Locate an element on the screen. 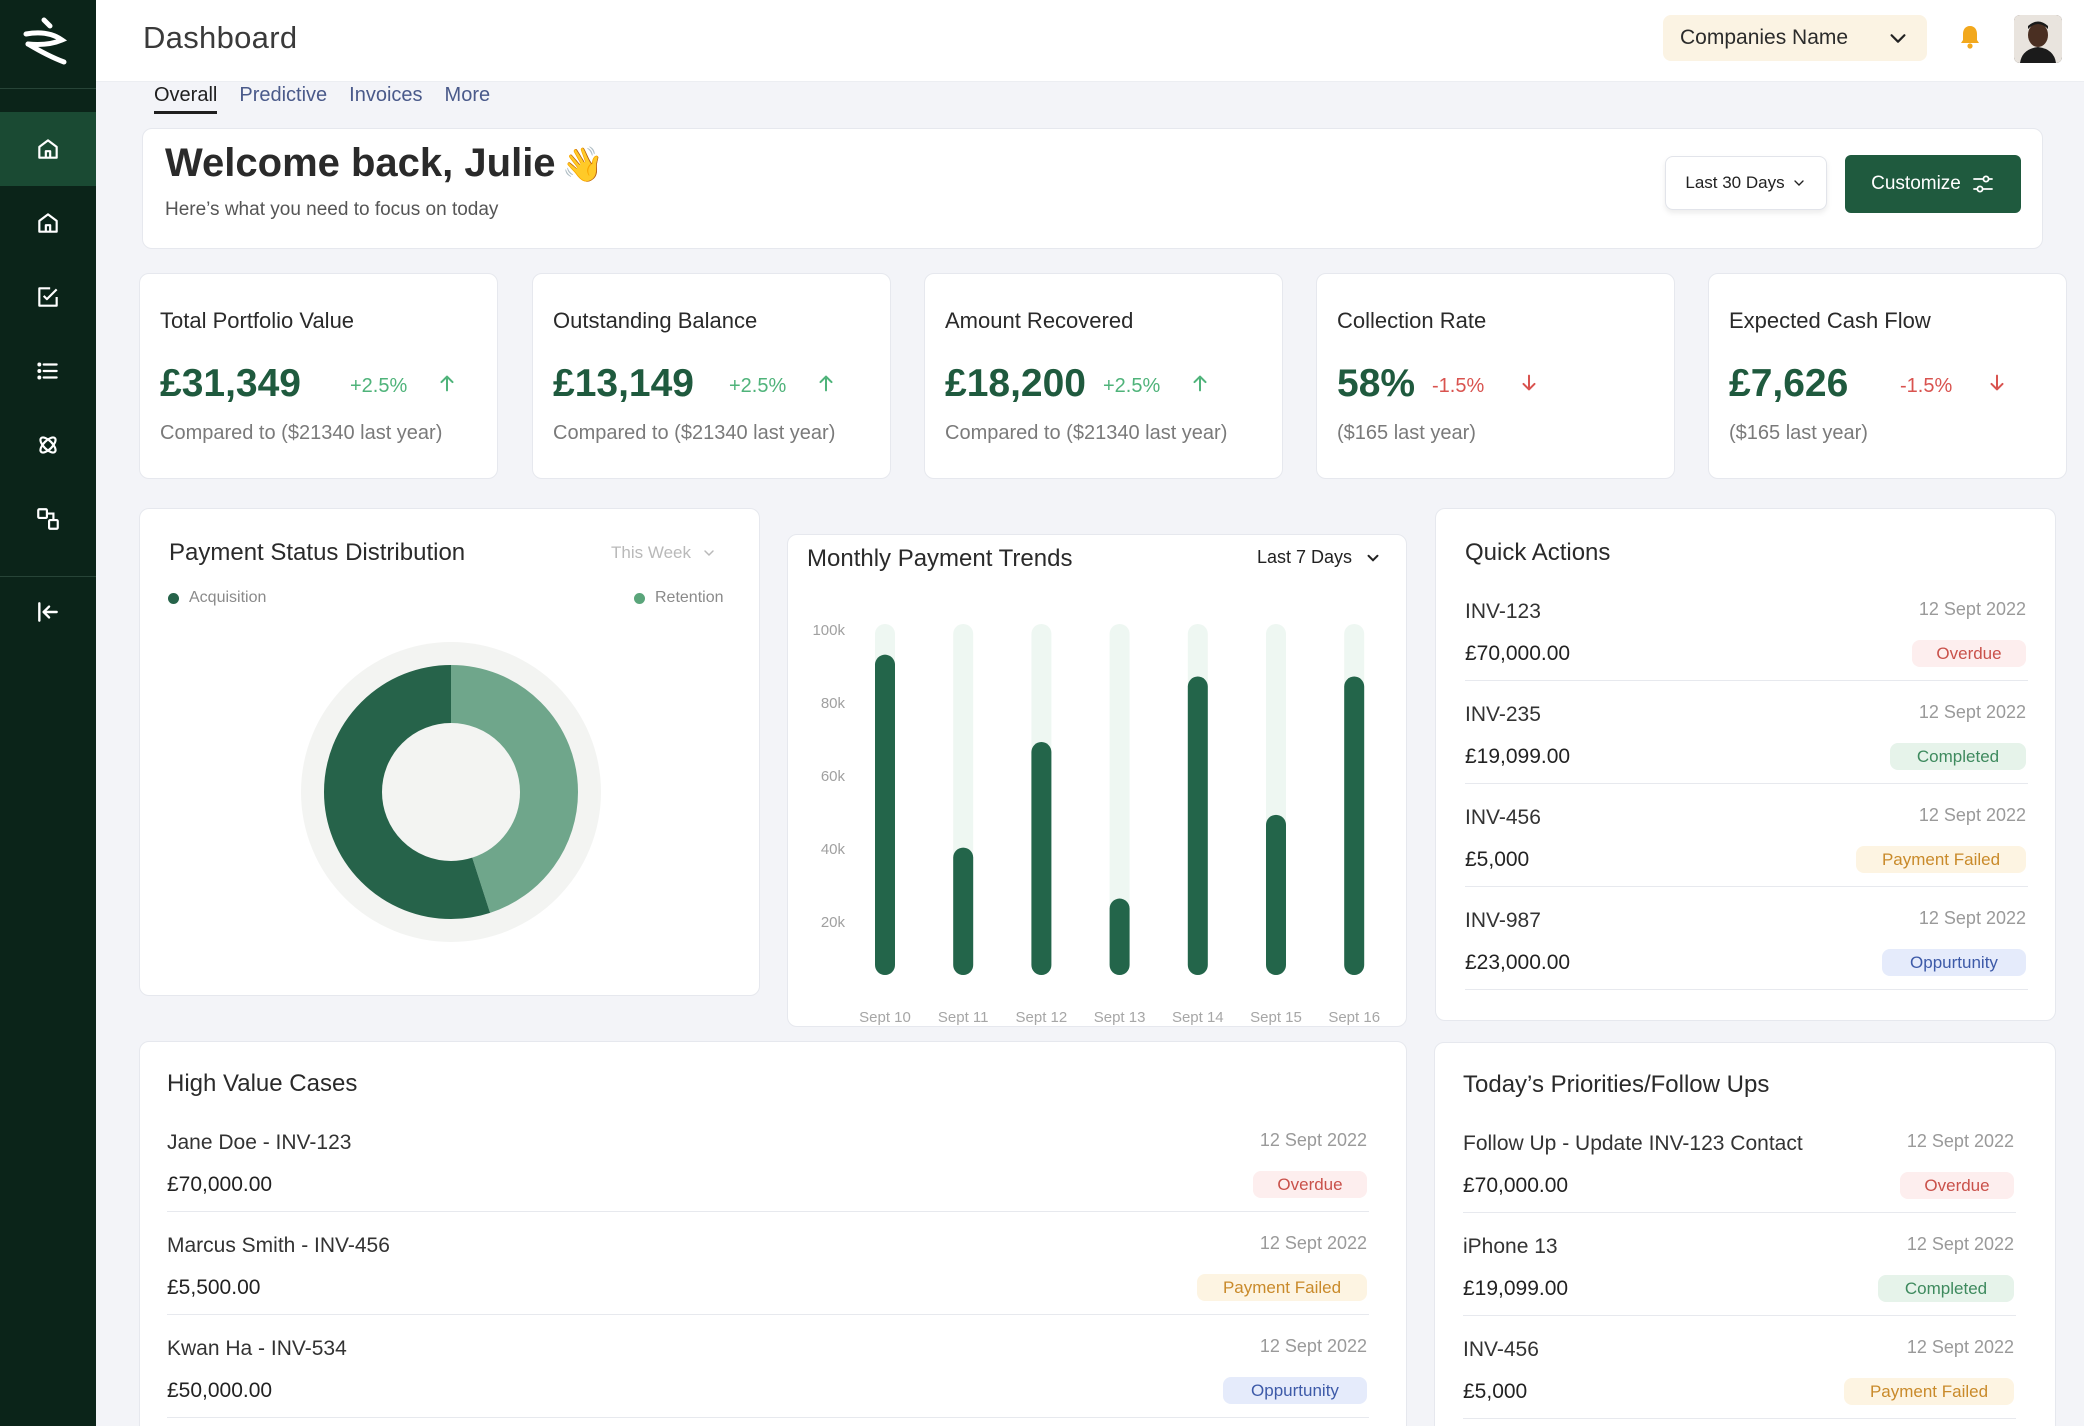 Image resolution: width=2084 pixels, height=1426 pixels. customize-button: Customize is located at coordinates (1933, 184).